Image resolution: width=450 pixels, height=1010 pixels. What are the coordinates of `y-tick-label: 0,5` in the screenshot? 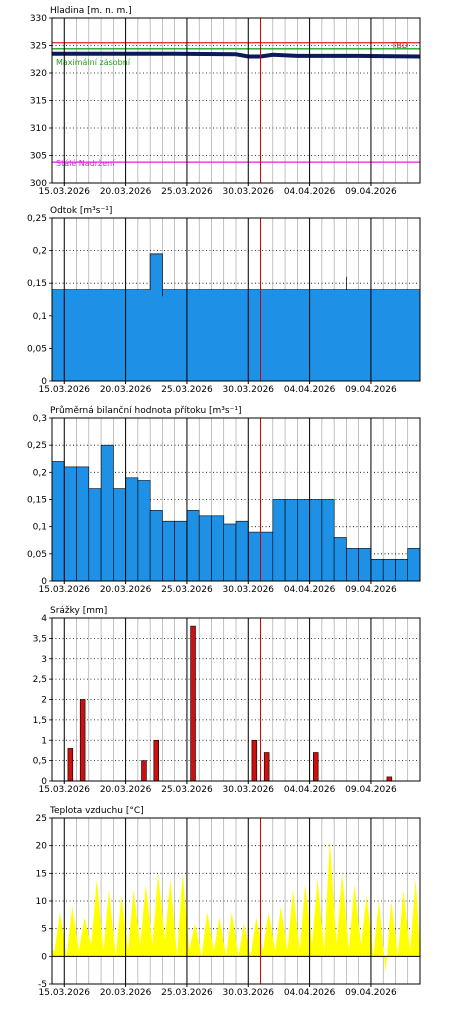 It's located at (40, 762).